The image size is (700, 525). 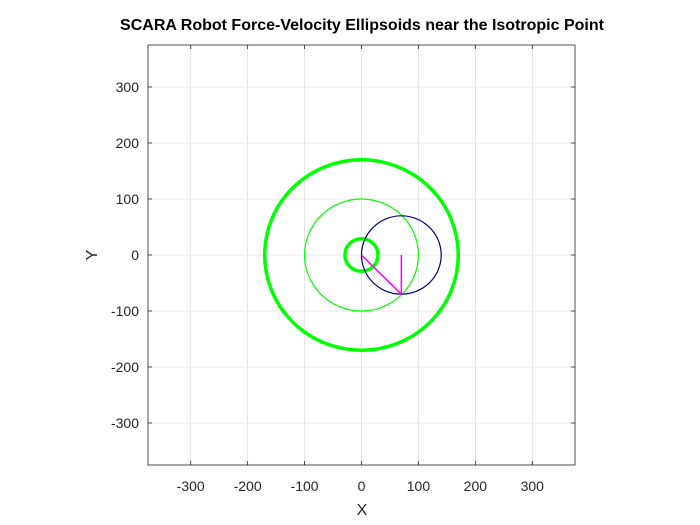 What do you see at coordinates (128, 199) in the screenshot?
I see `y-tick-label: 100` at bounding box center [128, 199].